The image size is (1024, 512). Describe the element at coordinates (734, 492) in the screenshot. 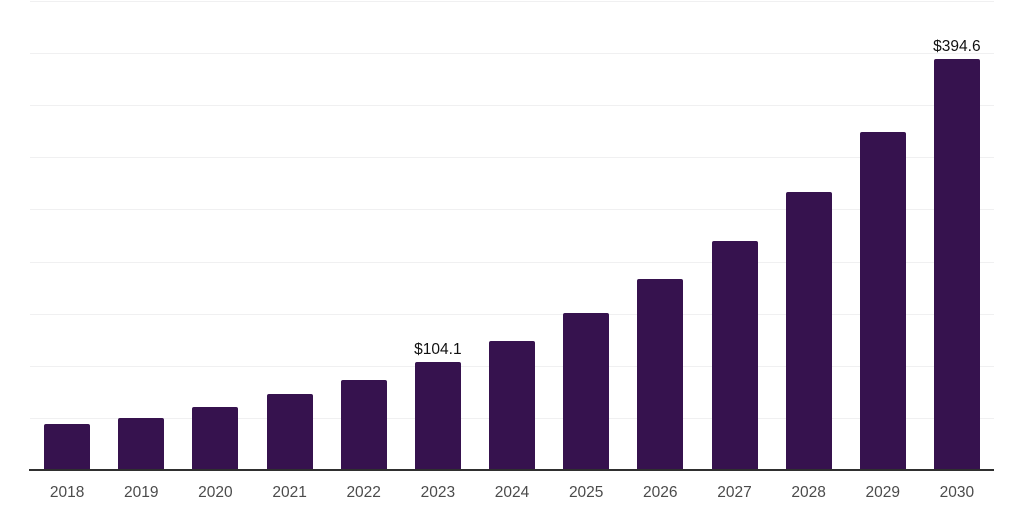

I see `x-tick-label-2027: 2027` at that location.